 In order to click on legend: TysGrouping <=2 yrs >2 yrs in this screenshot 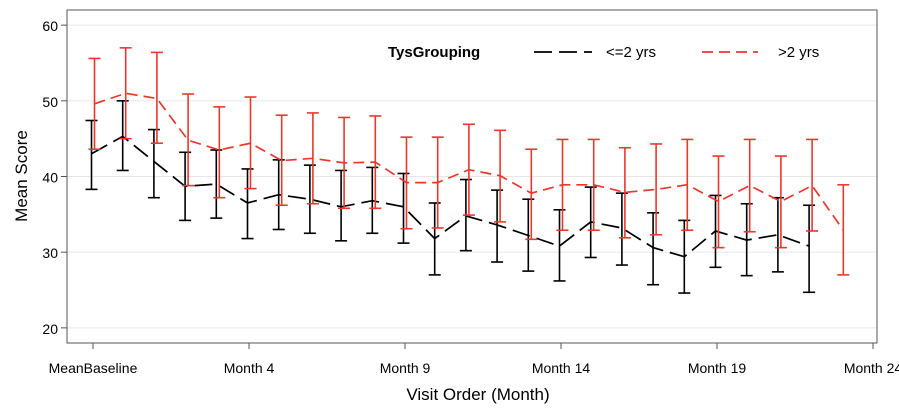, I will do `click(603, 52)`.